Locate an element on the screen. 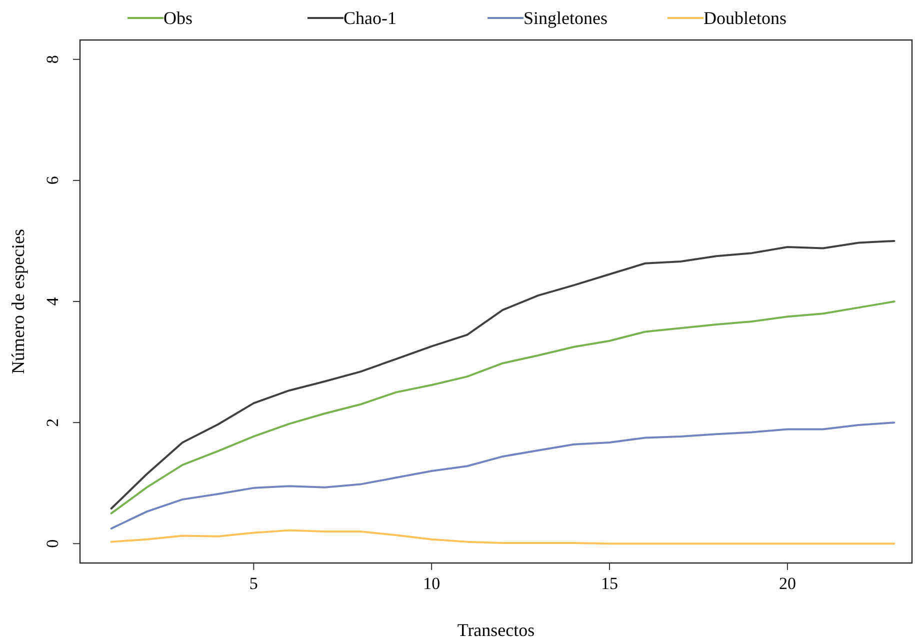 The height and width of the screenshot is (638, 915). legend-label: Doubletons is located at coordinates (745, 18).